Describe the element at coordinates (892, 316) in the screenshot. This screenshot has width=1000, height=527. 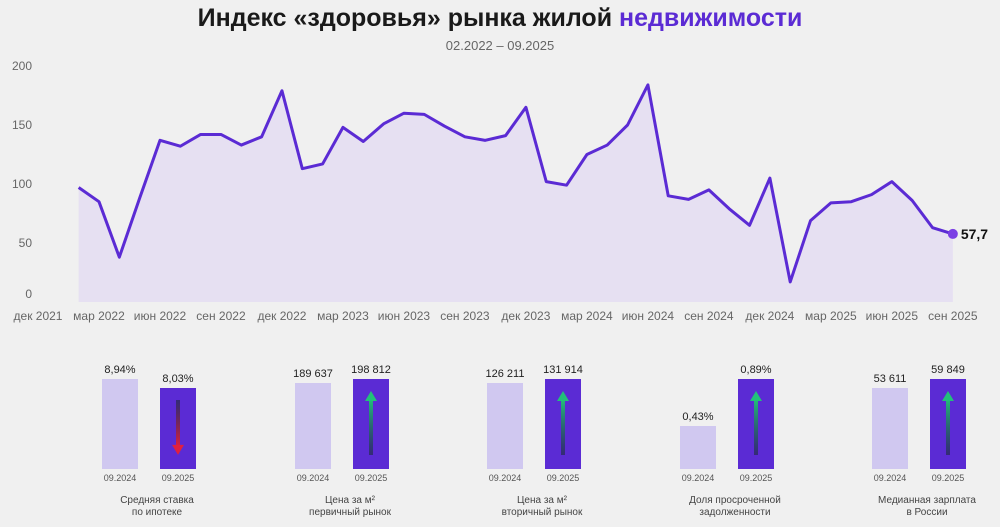
I see `x-tick-label: июн 2025` at that location.